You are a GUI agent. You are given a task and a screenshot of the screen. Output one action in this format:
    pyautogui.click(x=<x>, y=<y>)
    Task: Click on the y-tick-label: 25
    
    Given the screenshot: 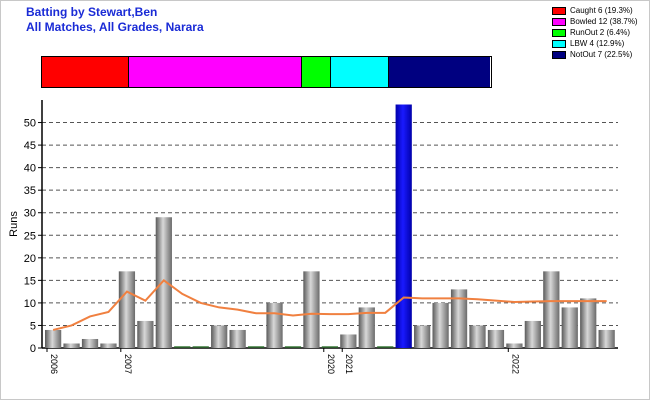 What is the action you would take?
    pyautogui.click(x=30, y=236)
    